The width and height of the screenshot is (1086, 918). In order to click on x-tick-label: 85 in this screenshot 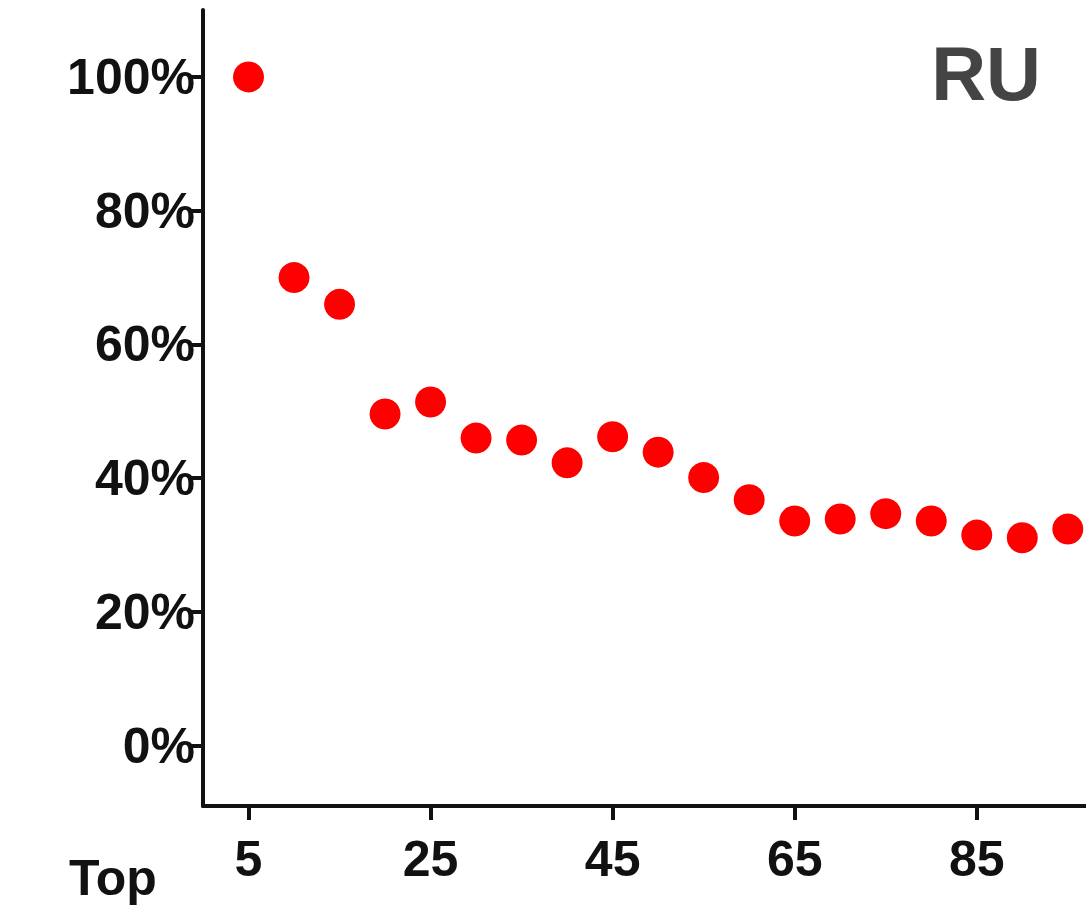, I will do `click(976, 859)`.